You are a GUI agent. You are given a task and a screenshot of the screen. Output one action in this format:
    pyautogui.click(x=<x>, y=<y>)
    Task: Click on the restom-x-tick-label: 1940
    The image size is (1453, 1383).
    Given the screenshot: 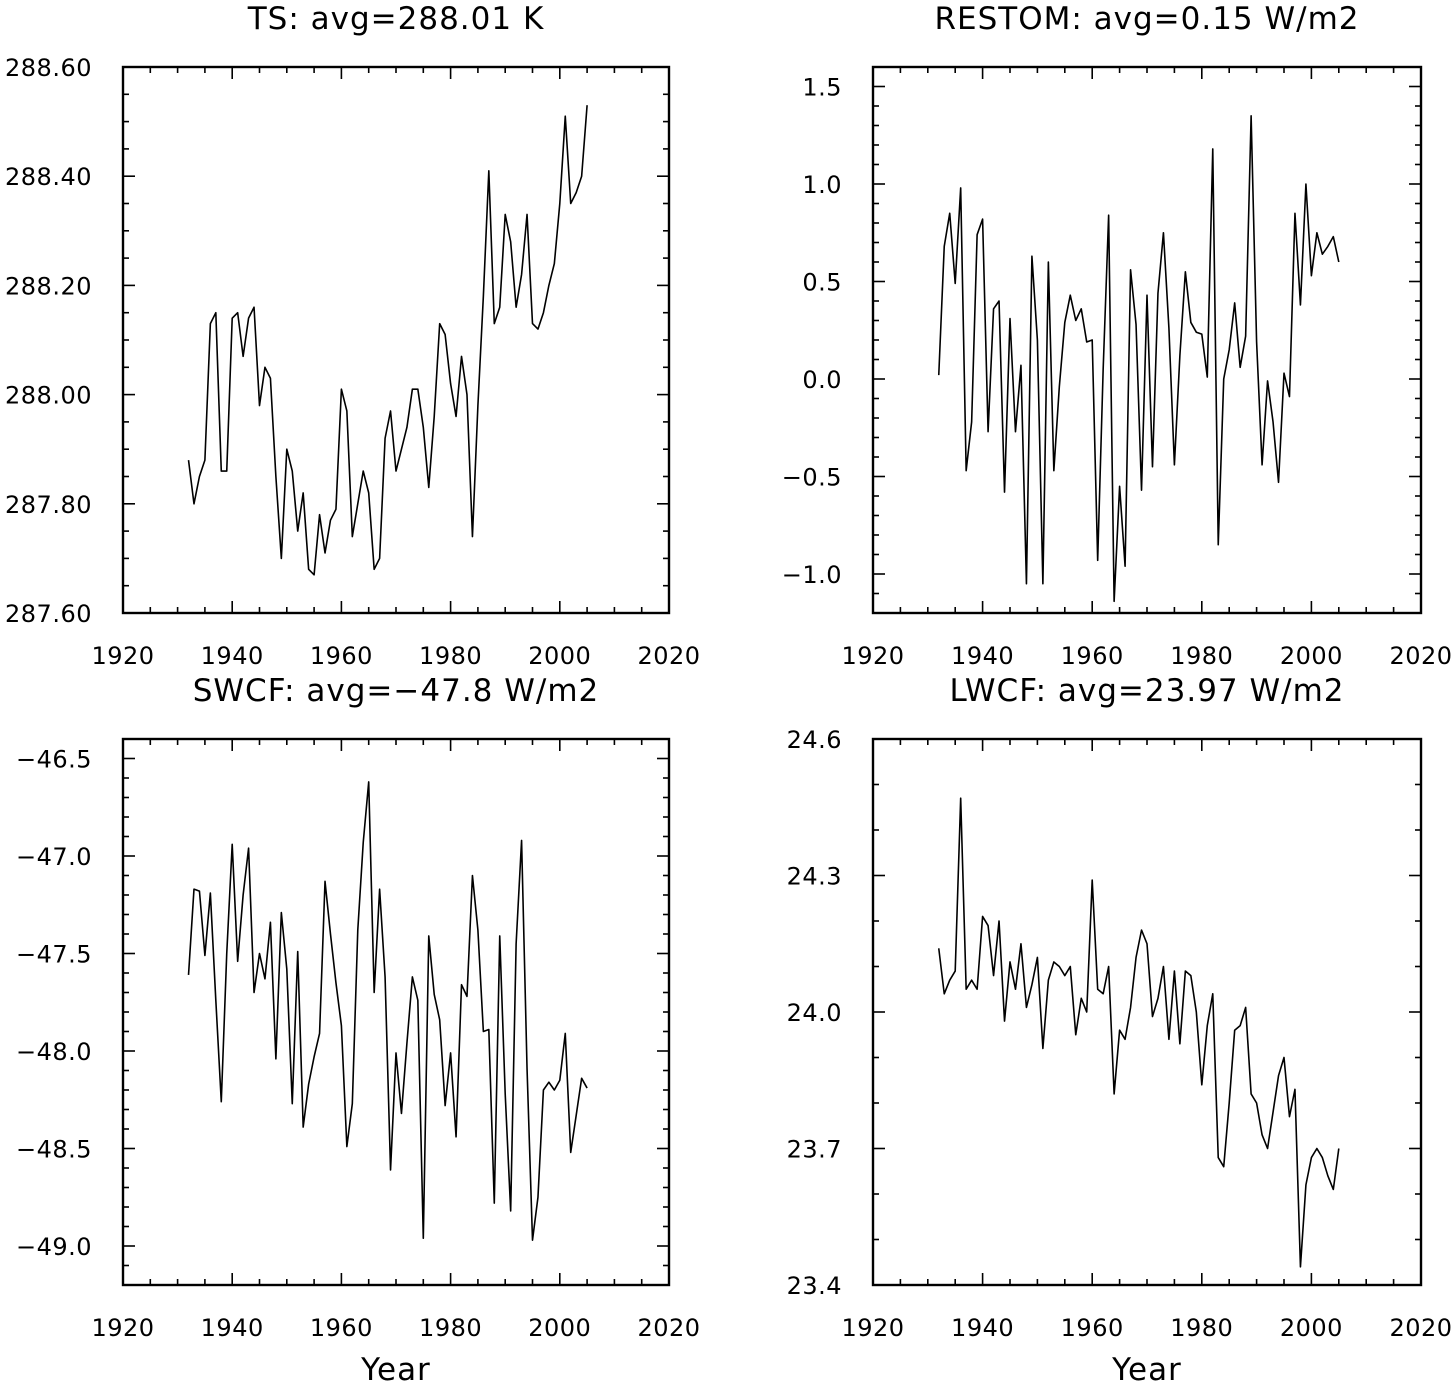 What is the action you would take?
    pyautogui.click(x=982, y=656)
    